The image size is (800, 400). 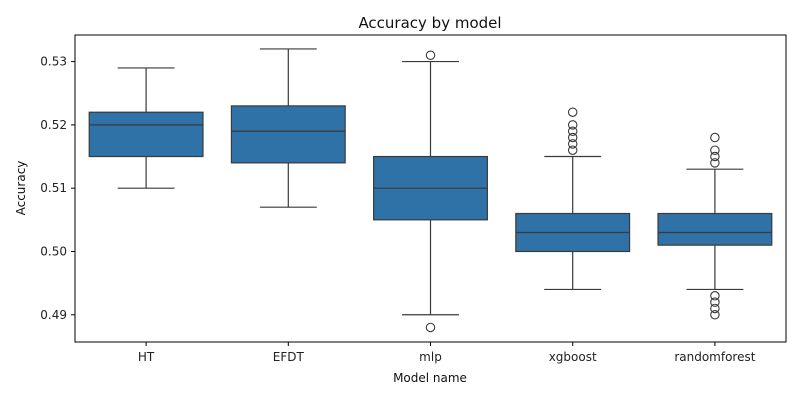 I want to click on x-tick-label: mlp, so click(x=430, y=357).